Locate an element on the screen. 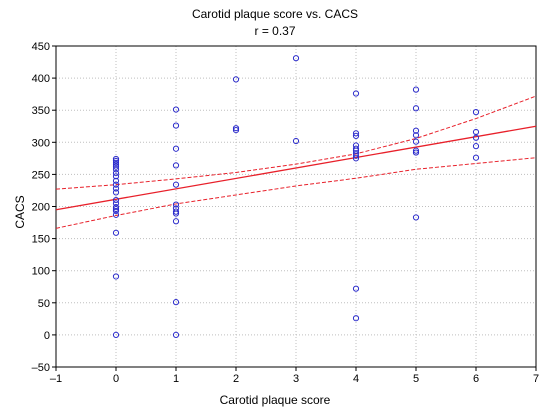  y-tick-label: 300 is located at coordinates (41, 143).